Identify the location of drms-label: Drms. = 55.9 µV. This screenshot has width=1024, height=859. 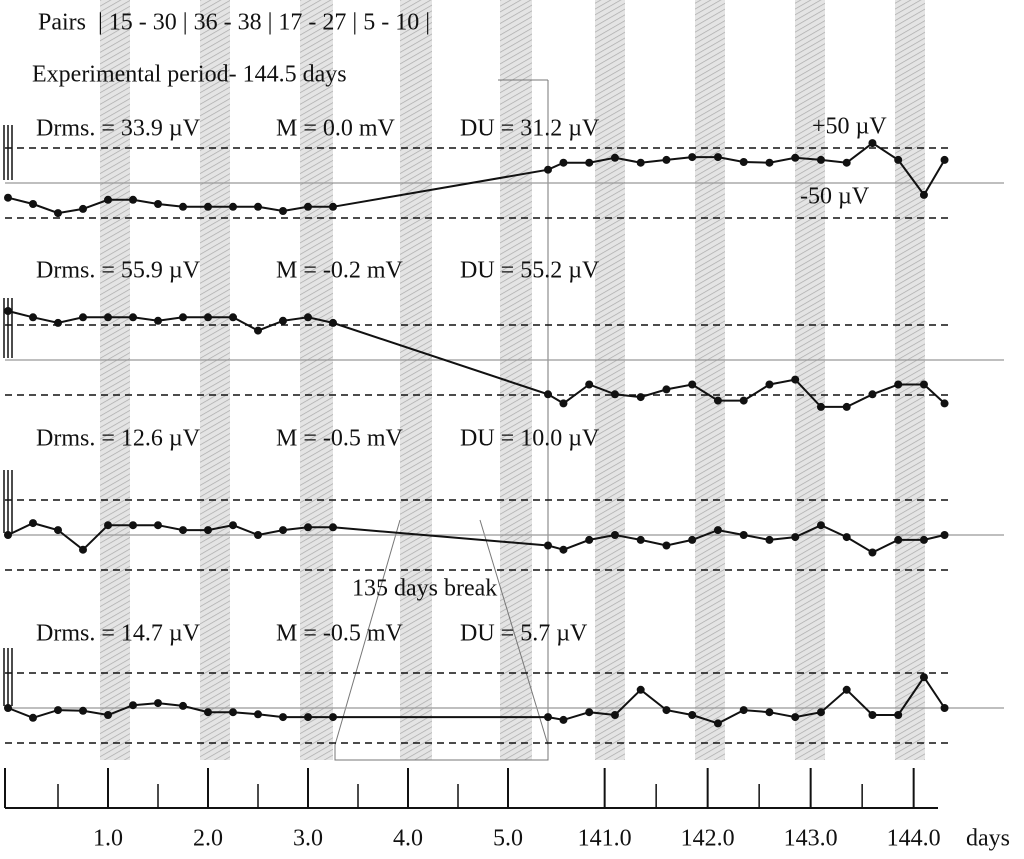
(118, 271).